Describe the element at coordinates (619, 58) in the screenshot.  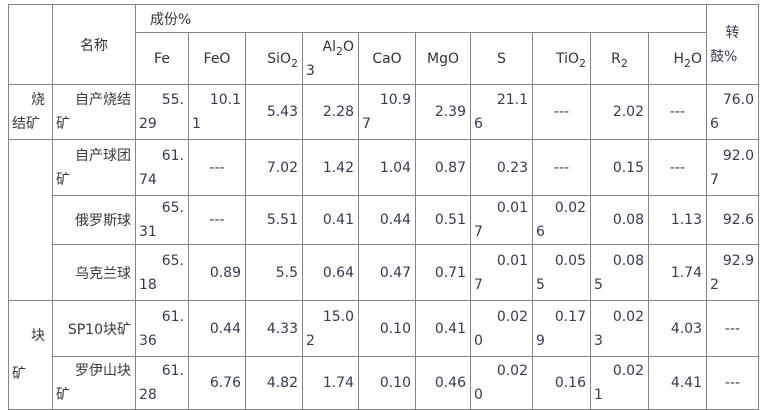
I see `col-header-R2: R2` at that location.